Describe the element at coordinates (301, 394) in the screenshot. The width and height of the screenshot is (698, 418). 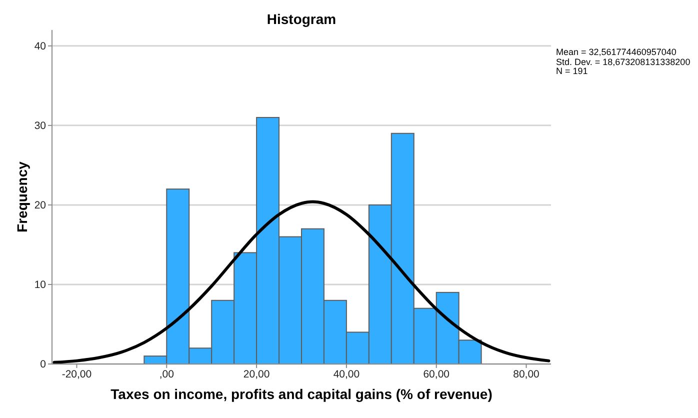
I see `x-axis-title: Taxes on income, profits and capital gains (% of revenue)` at that location.